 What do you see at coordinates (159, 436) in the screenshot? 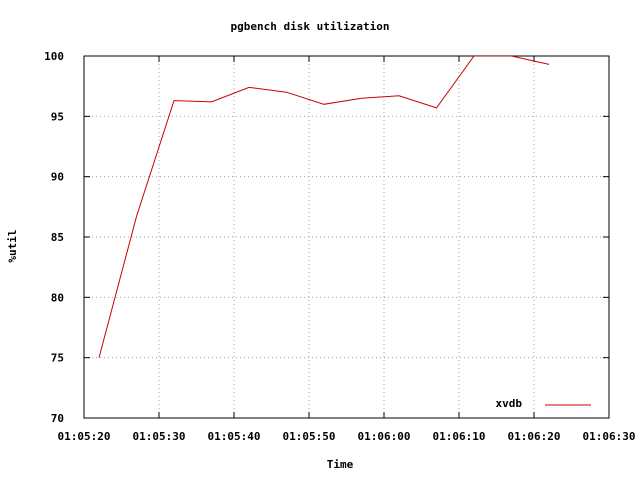
I see `x-tick-label: 01:05:30` at bounding box center [159, 436].